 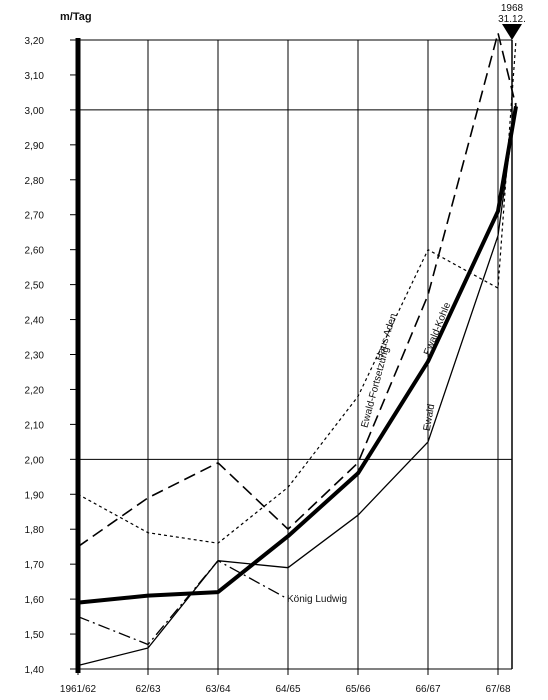 I want to click on y-tick-label: 1,80, so click(x=35, y=530).